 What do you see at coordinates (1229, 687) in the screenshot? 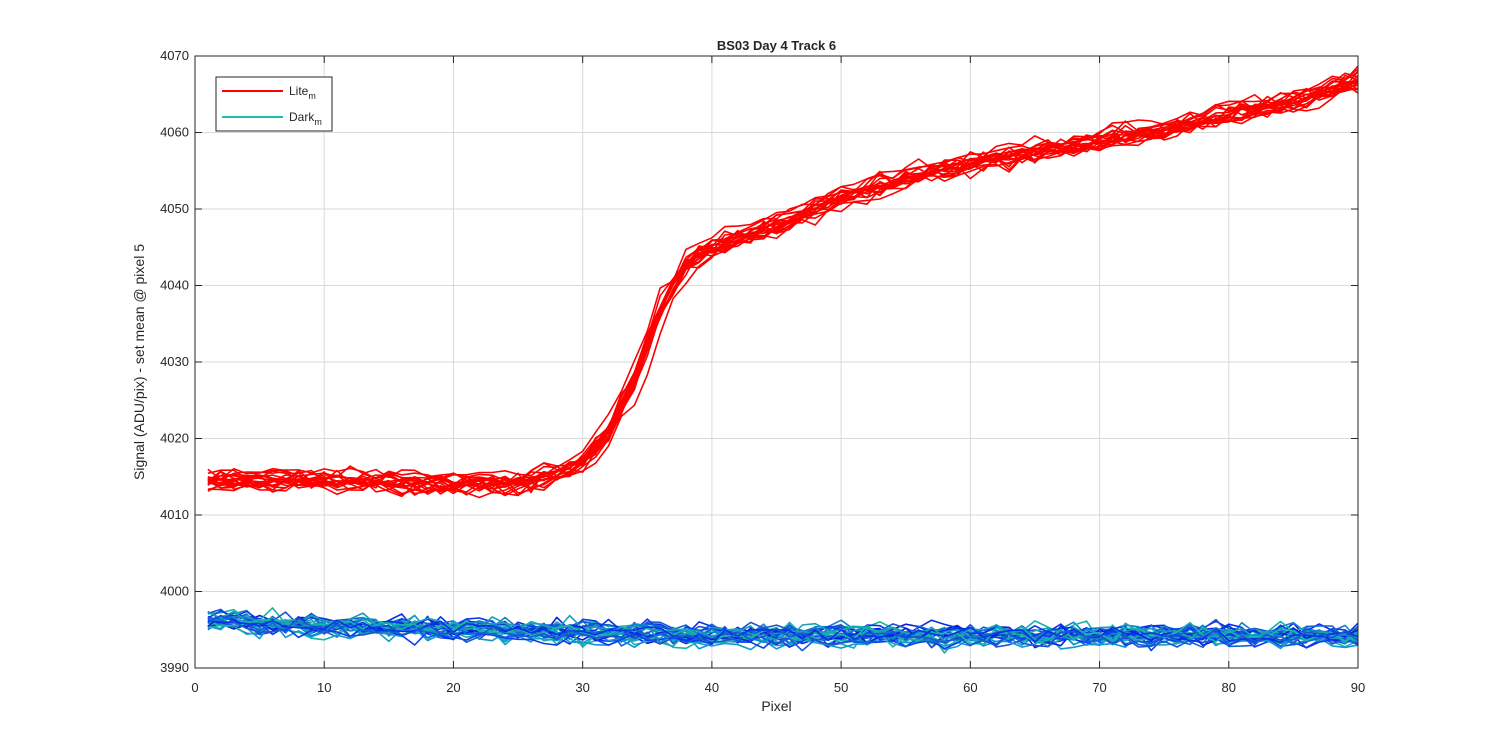
I see `x-tick-label: 80` at bounding box center [1229, 687].